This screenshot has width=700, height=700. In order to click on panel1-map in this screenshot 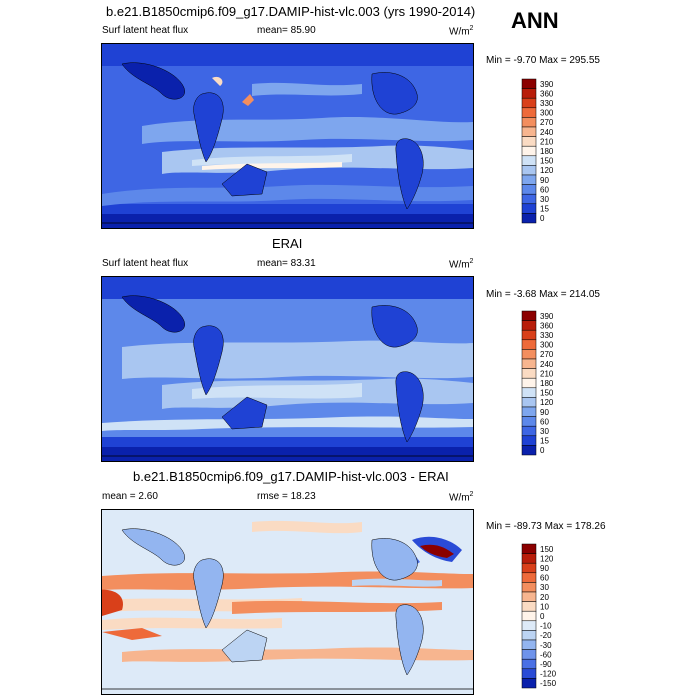, I will do `click(287, 136)`.